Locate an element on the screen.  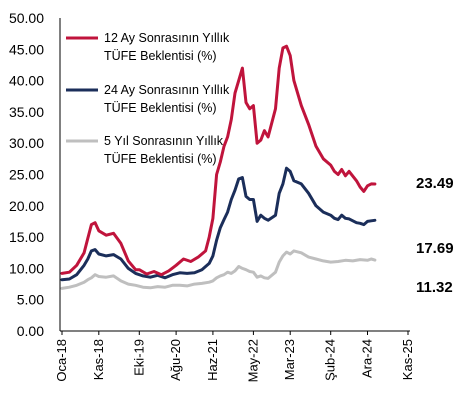
end-label-2: 17.69 is located at coordinates (435, 248).